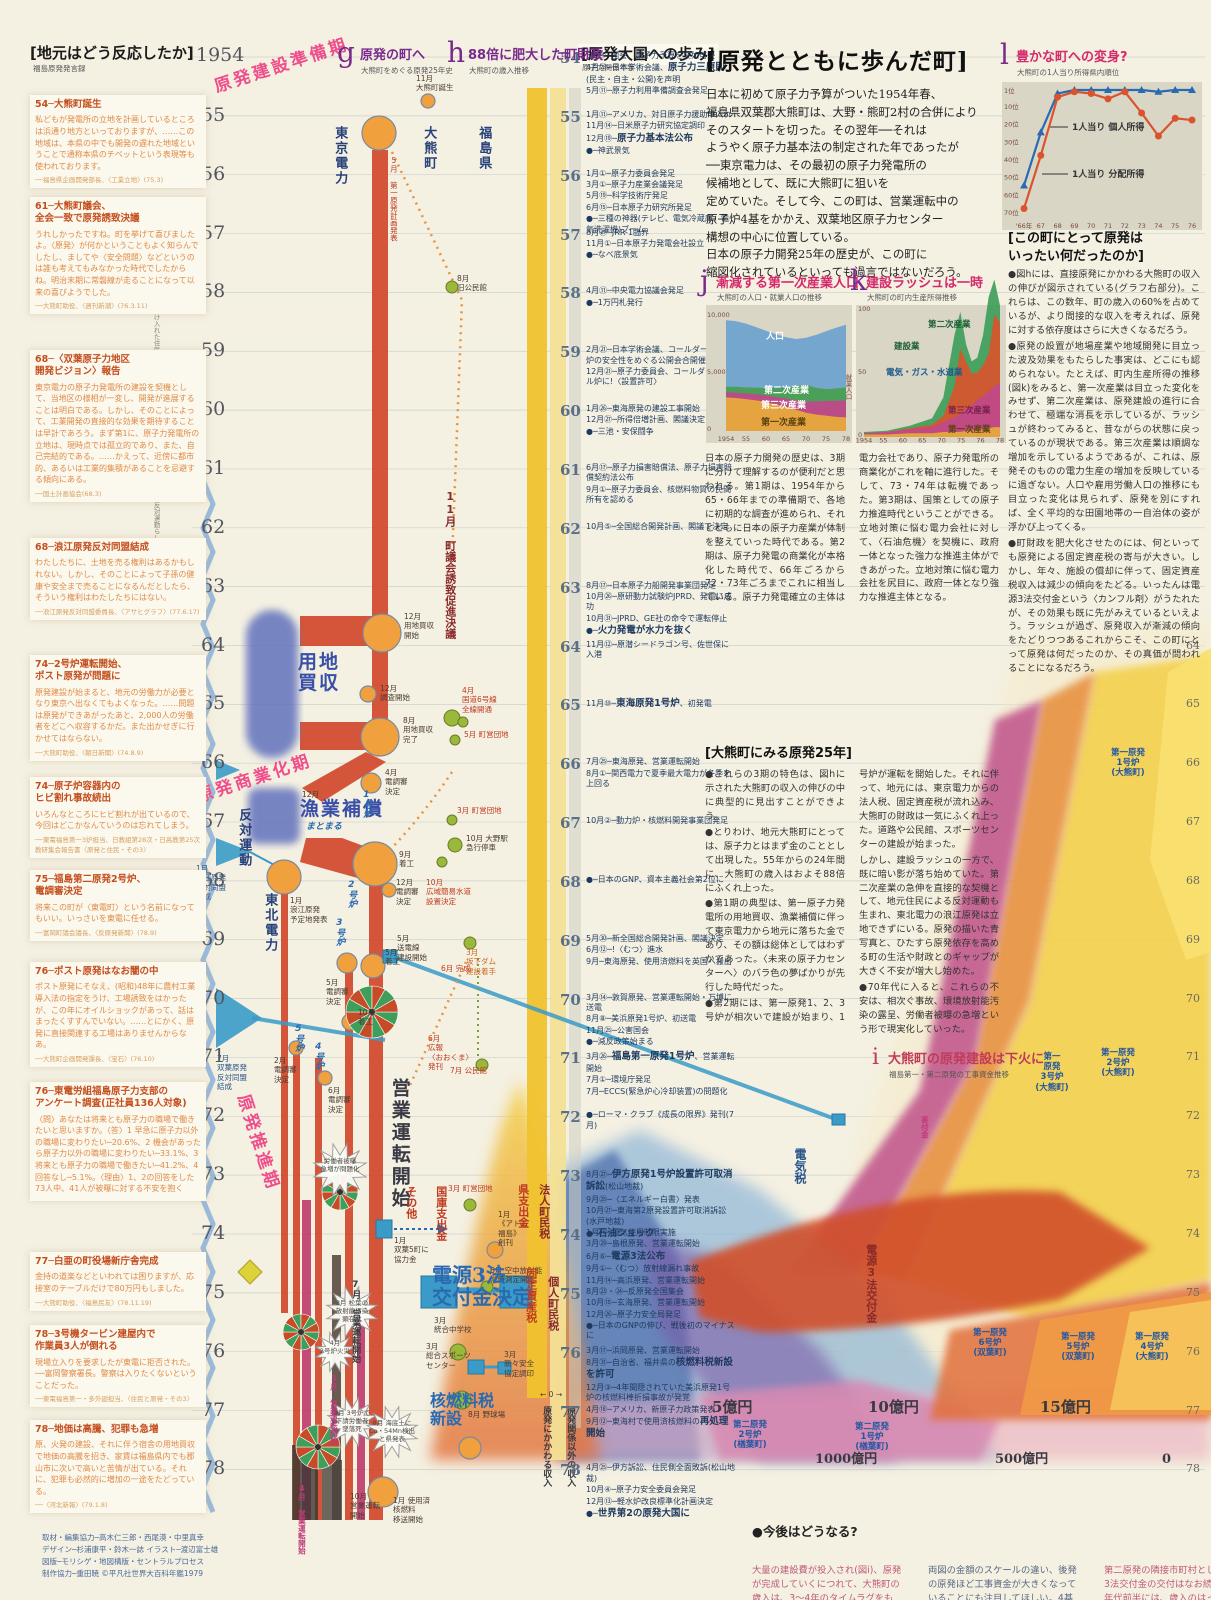 The width and height of the screenshot is (1211, 1600). What do you see at coordinates (213, 350) in the screenshot?
I see `year-label: 59` at bounding box center [213, 350].